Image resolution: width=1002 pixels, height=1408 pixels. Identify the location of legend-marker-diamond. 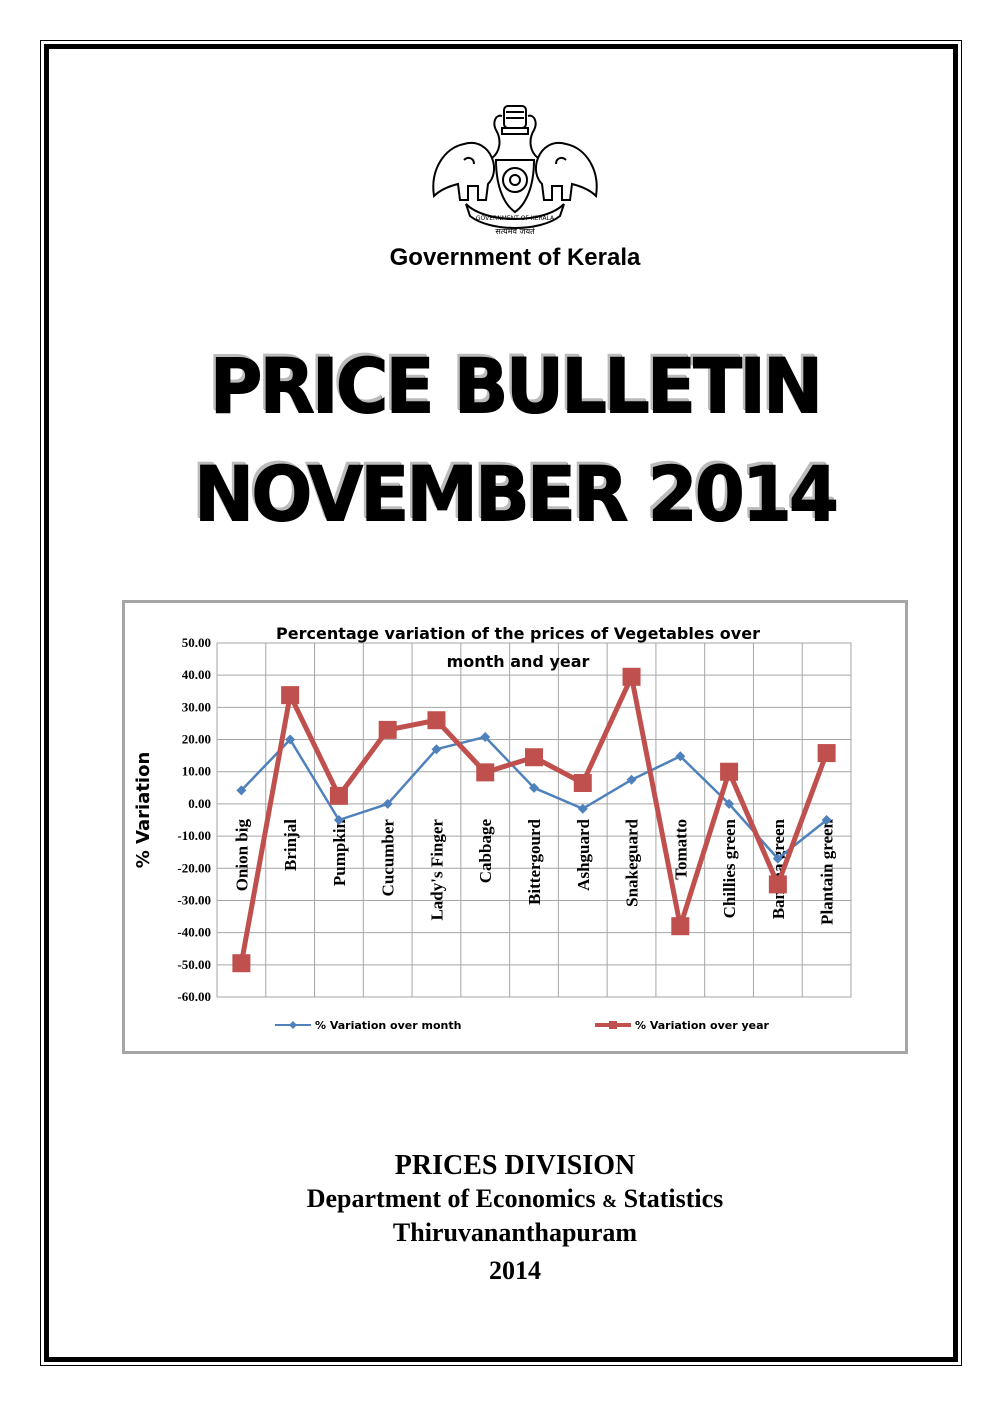
(293, 1025).